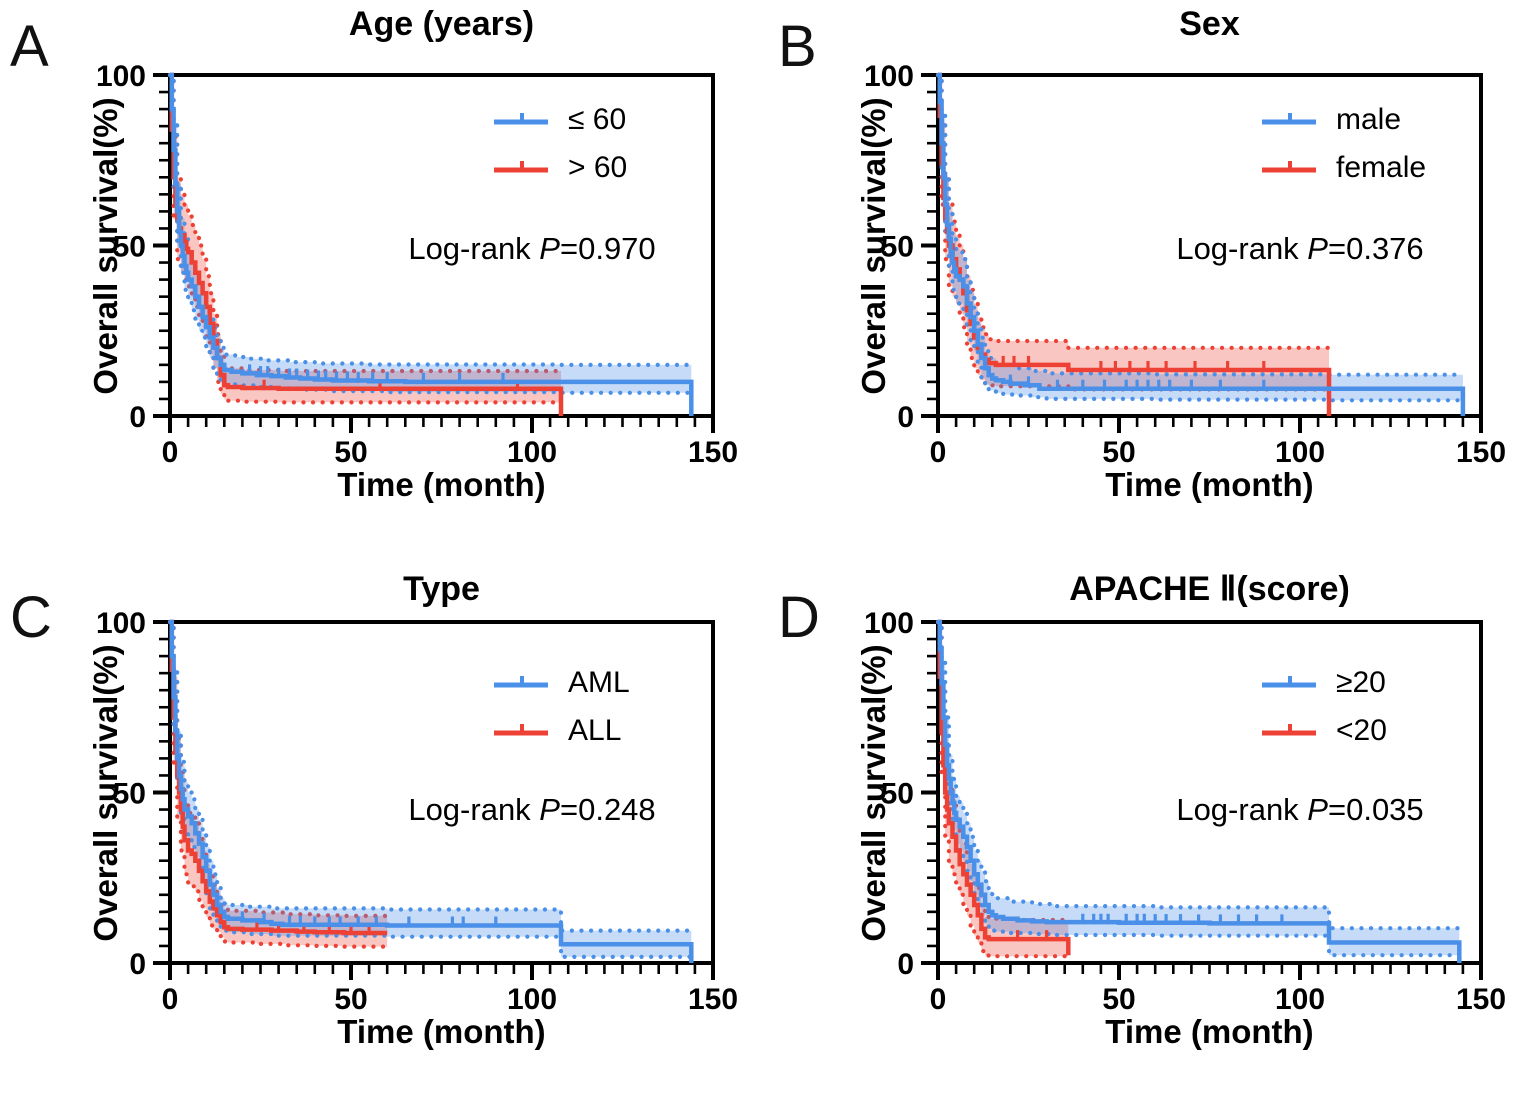 Image resolution: width=1537 pixels, height=1094 pixels. I want to click on panel-title: Sex, so click(1209, 24).